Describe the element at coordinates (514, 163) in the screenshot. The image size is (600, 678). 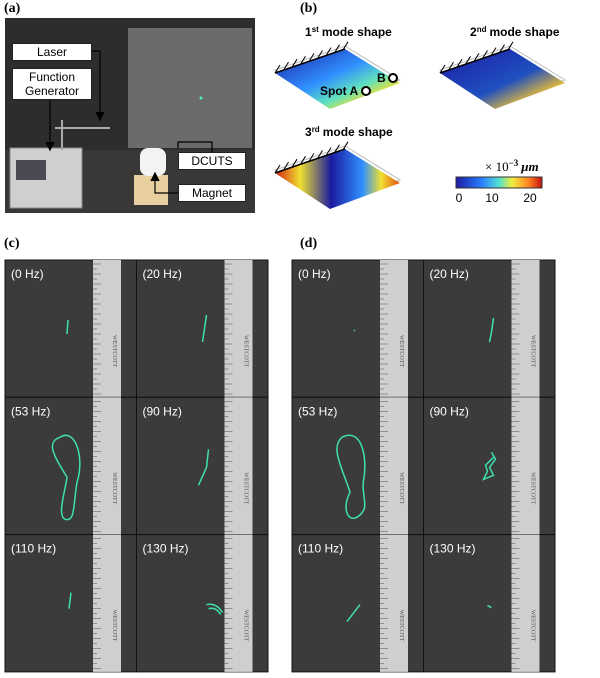
I see `unit-exponent: −3` at that location.